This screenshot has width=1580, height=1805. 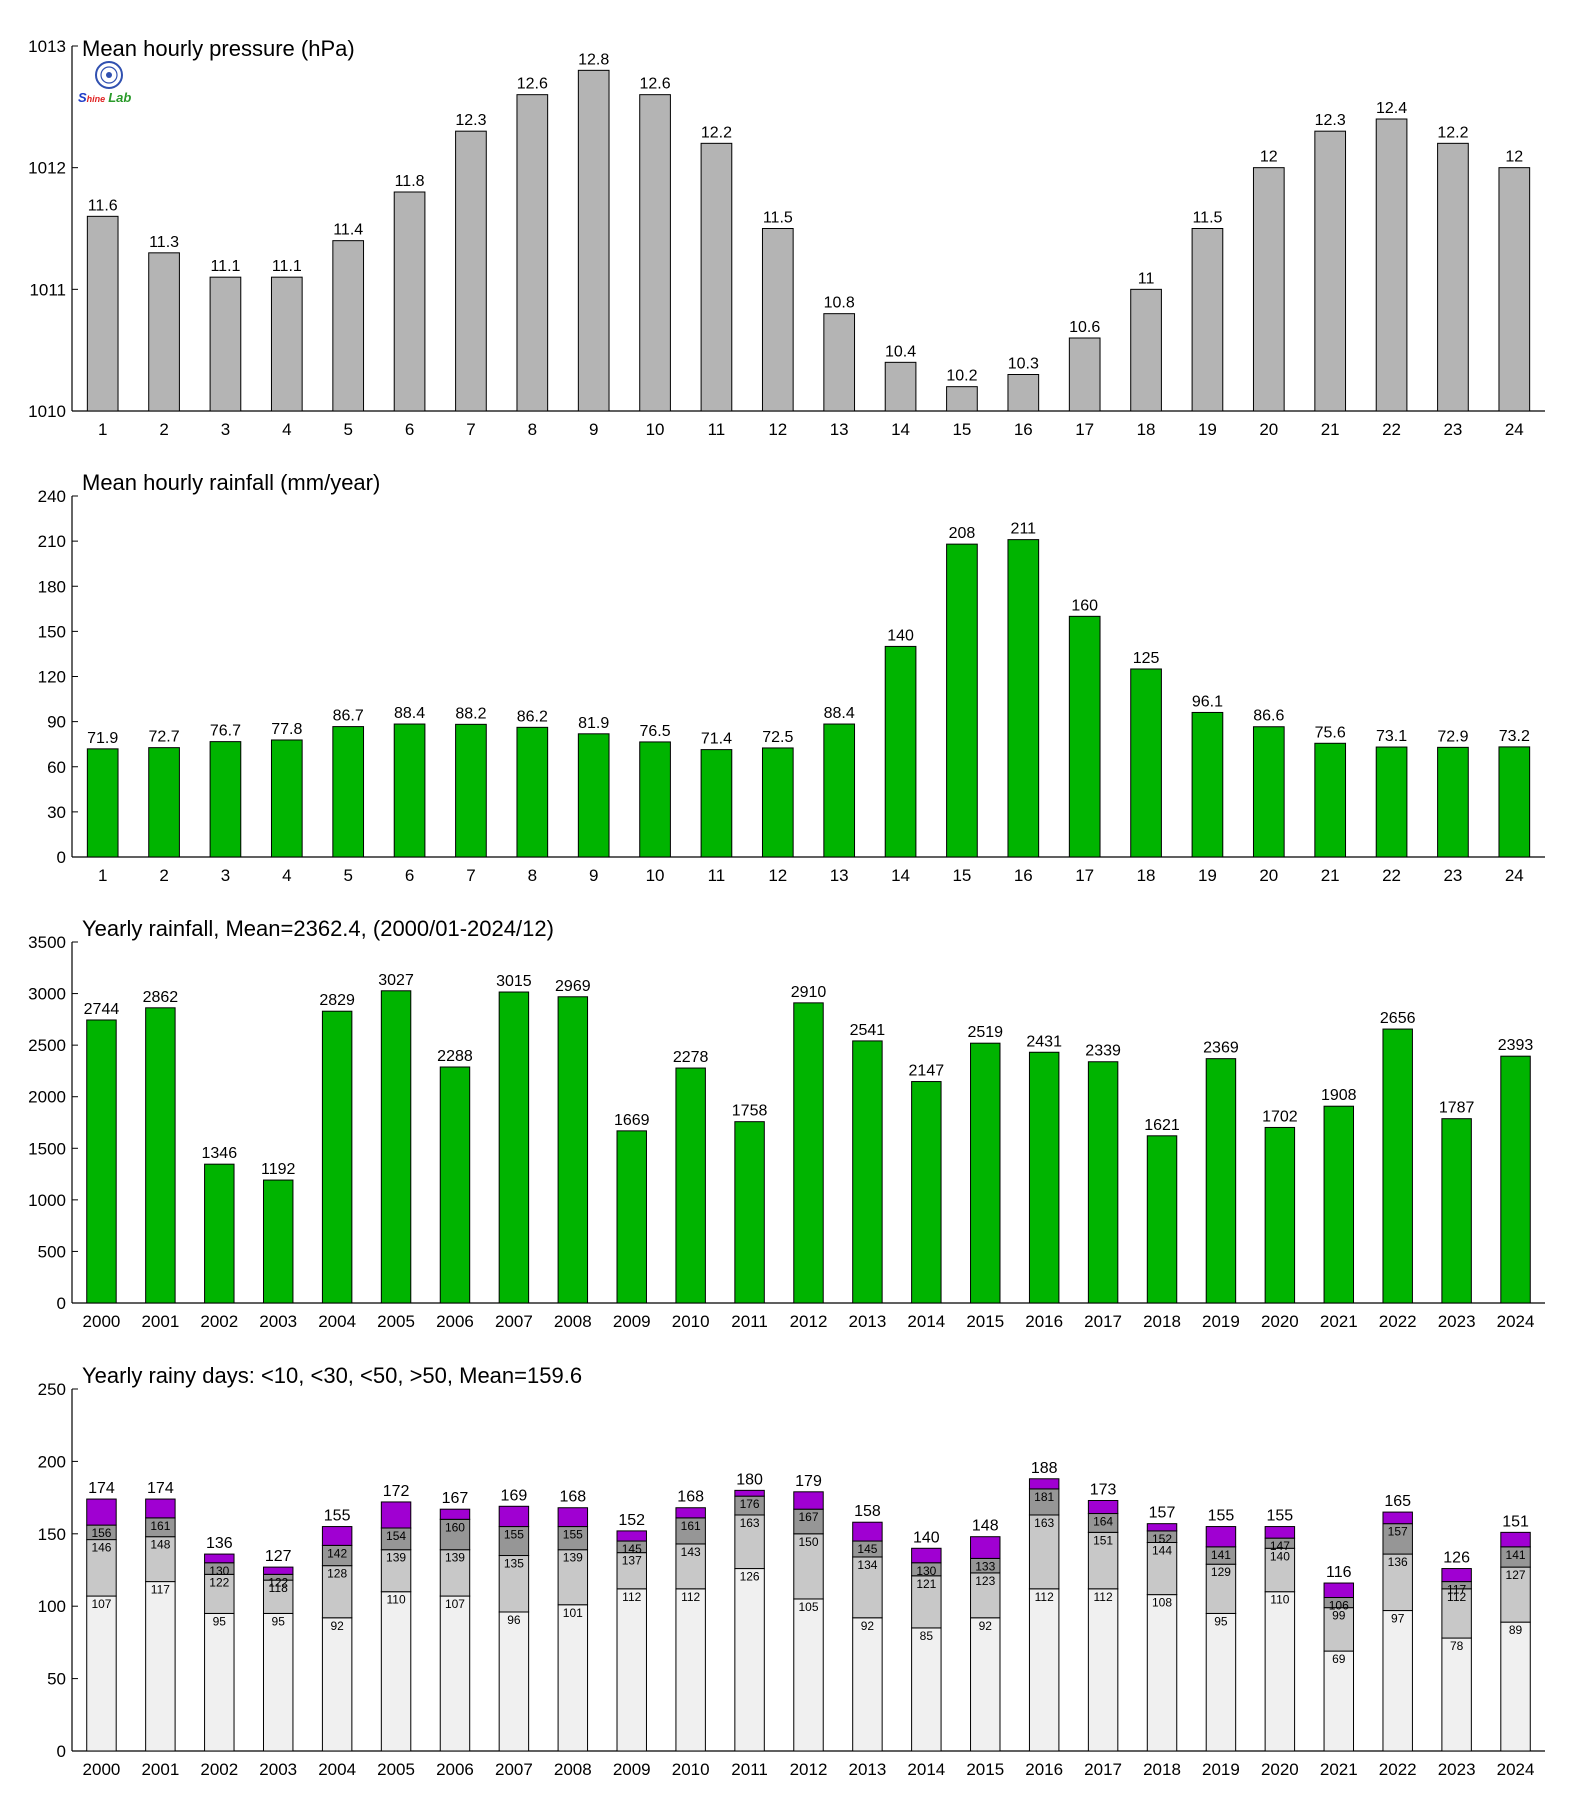 What do you see at coordinates (1330, 120) in the screenshot?
I see `bar-data-label: 12.3` at bounding box center [1330, 120].